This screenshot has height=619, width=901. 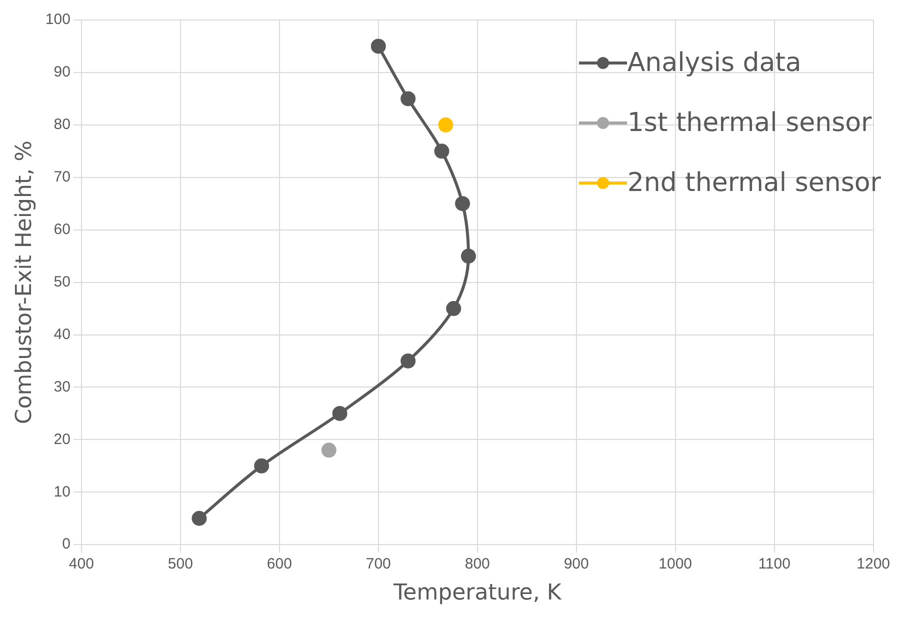 What do you see at coordinates (180, 564) in the screenshot?
I see `x-tick-label: 500` at bounding box center [180, 564].